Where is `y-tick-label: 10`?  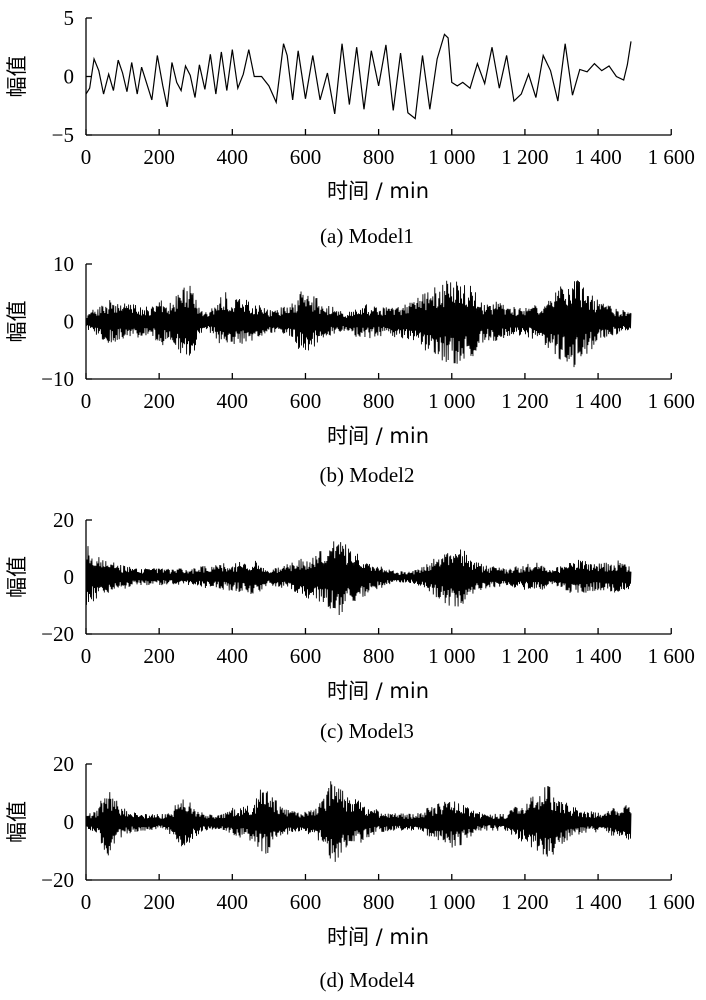 y-tick-label: 10 is located at coordinates (63, 264).